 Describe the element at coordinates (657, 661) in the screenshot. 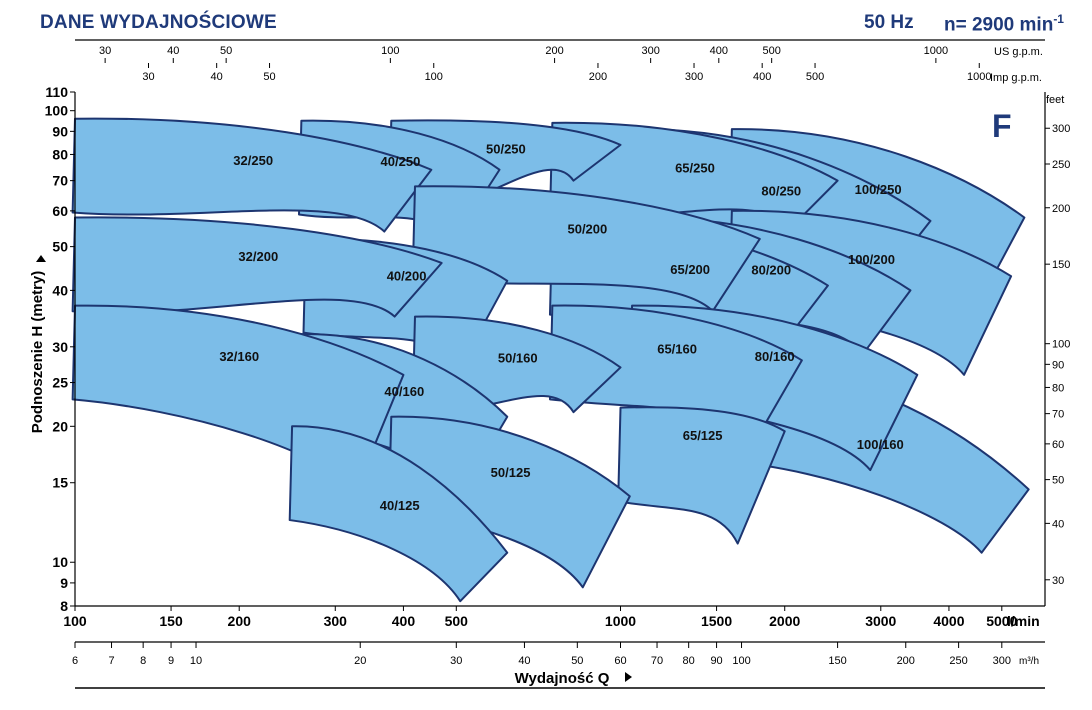

I see `m3h-tick-label: 70` at that location.